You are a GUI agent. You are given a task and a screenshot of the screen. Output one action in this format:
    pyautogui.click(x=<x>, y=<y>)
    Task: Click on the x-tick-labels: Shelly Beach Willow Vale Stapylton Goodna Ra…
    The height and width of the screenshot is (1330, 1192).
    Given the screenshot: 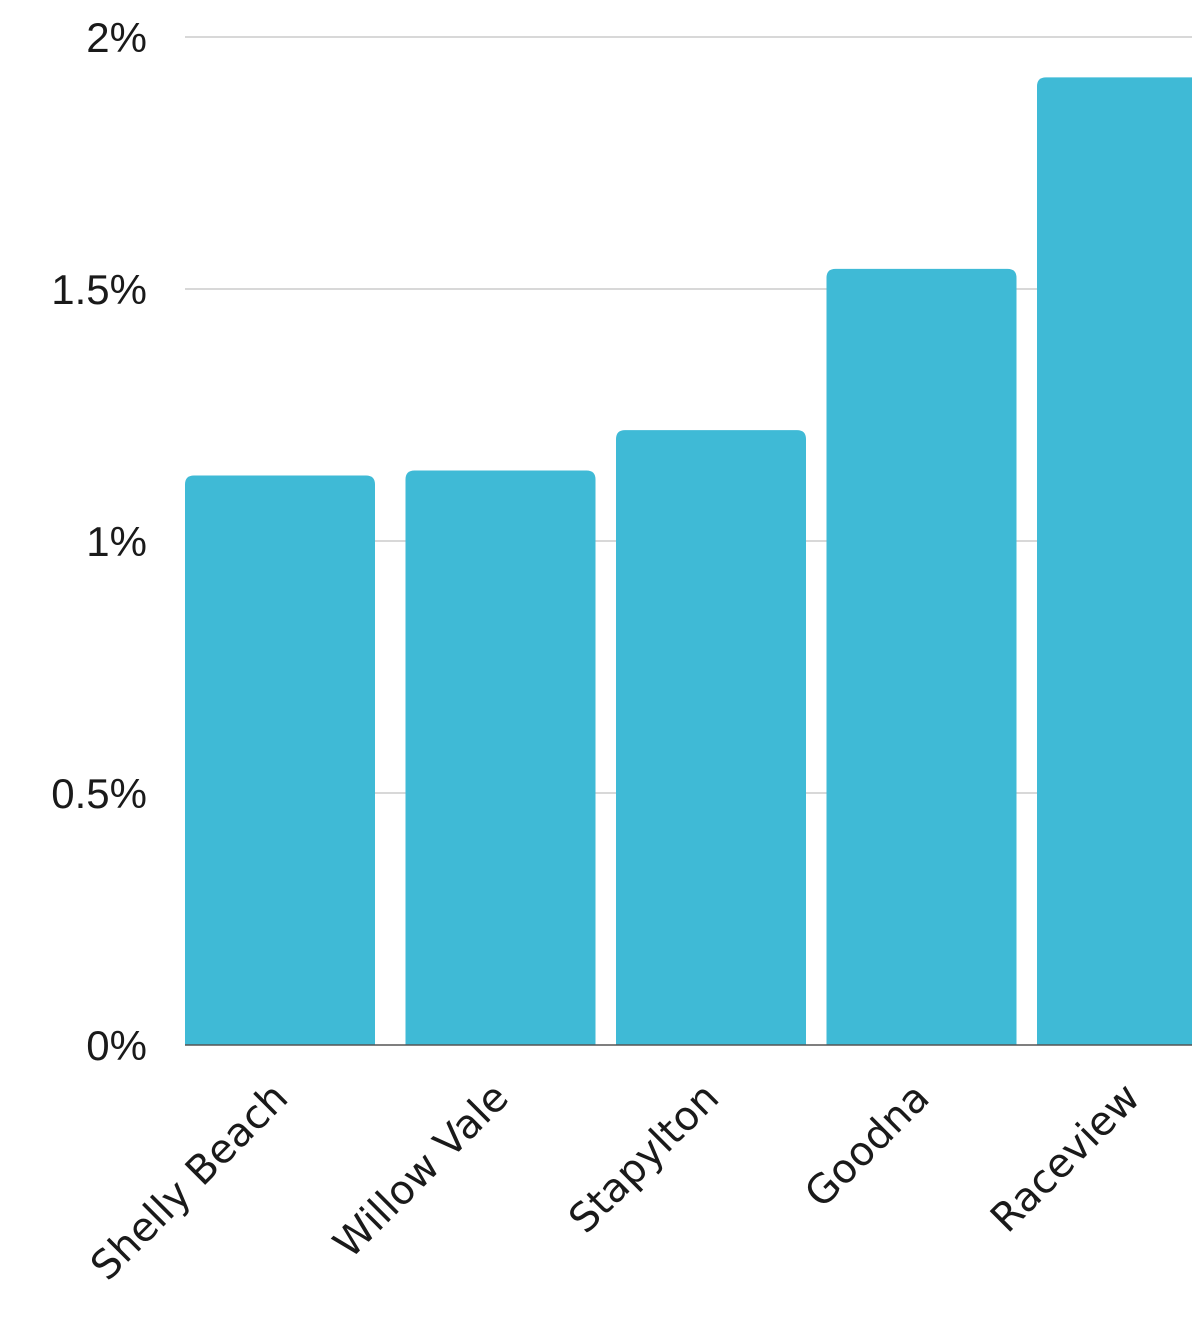 What is the action you would take?
    pyautogui.click(x=615, y=1182)
    